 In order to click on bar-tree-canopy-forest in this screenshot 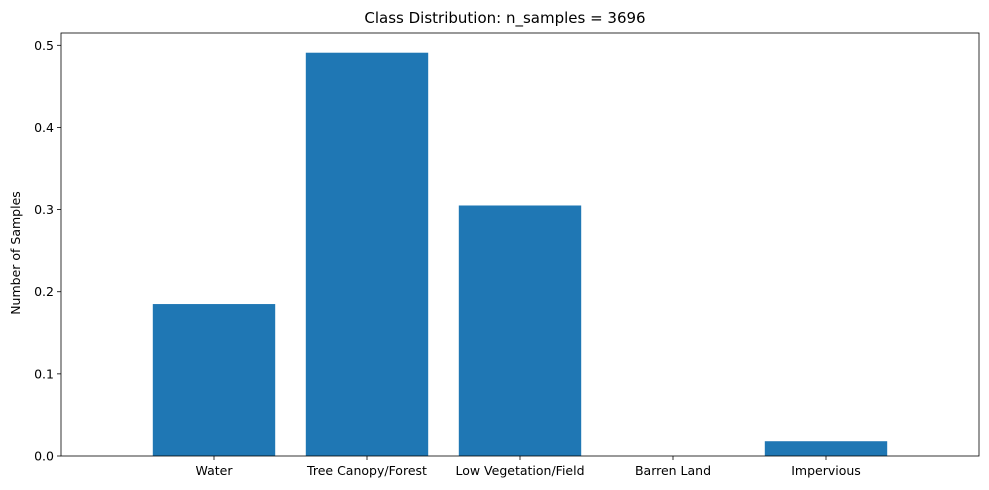, I will do `click(367, 254)`.